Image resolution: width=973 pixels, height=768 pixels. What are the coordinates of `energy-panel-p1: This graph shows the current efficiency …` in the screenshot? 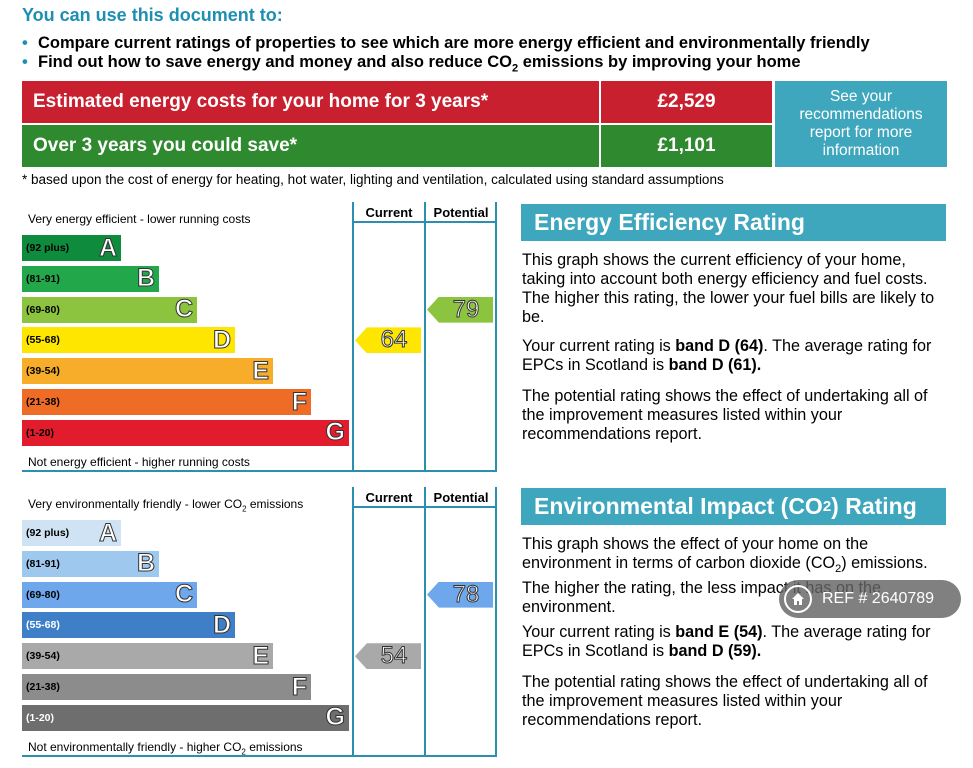 It's located at (728, 288).